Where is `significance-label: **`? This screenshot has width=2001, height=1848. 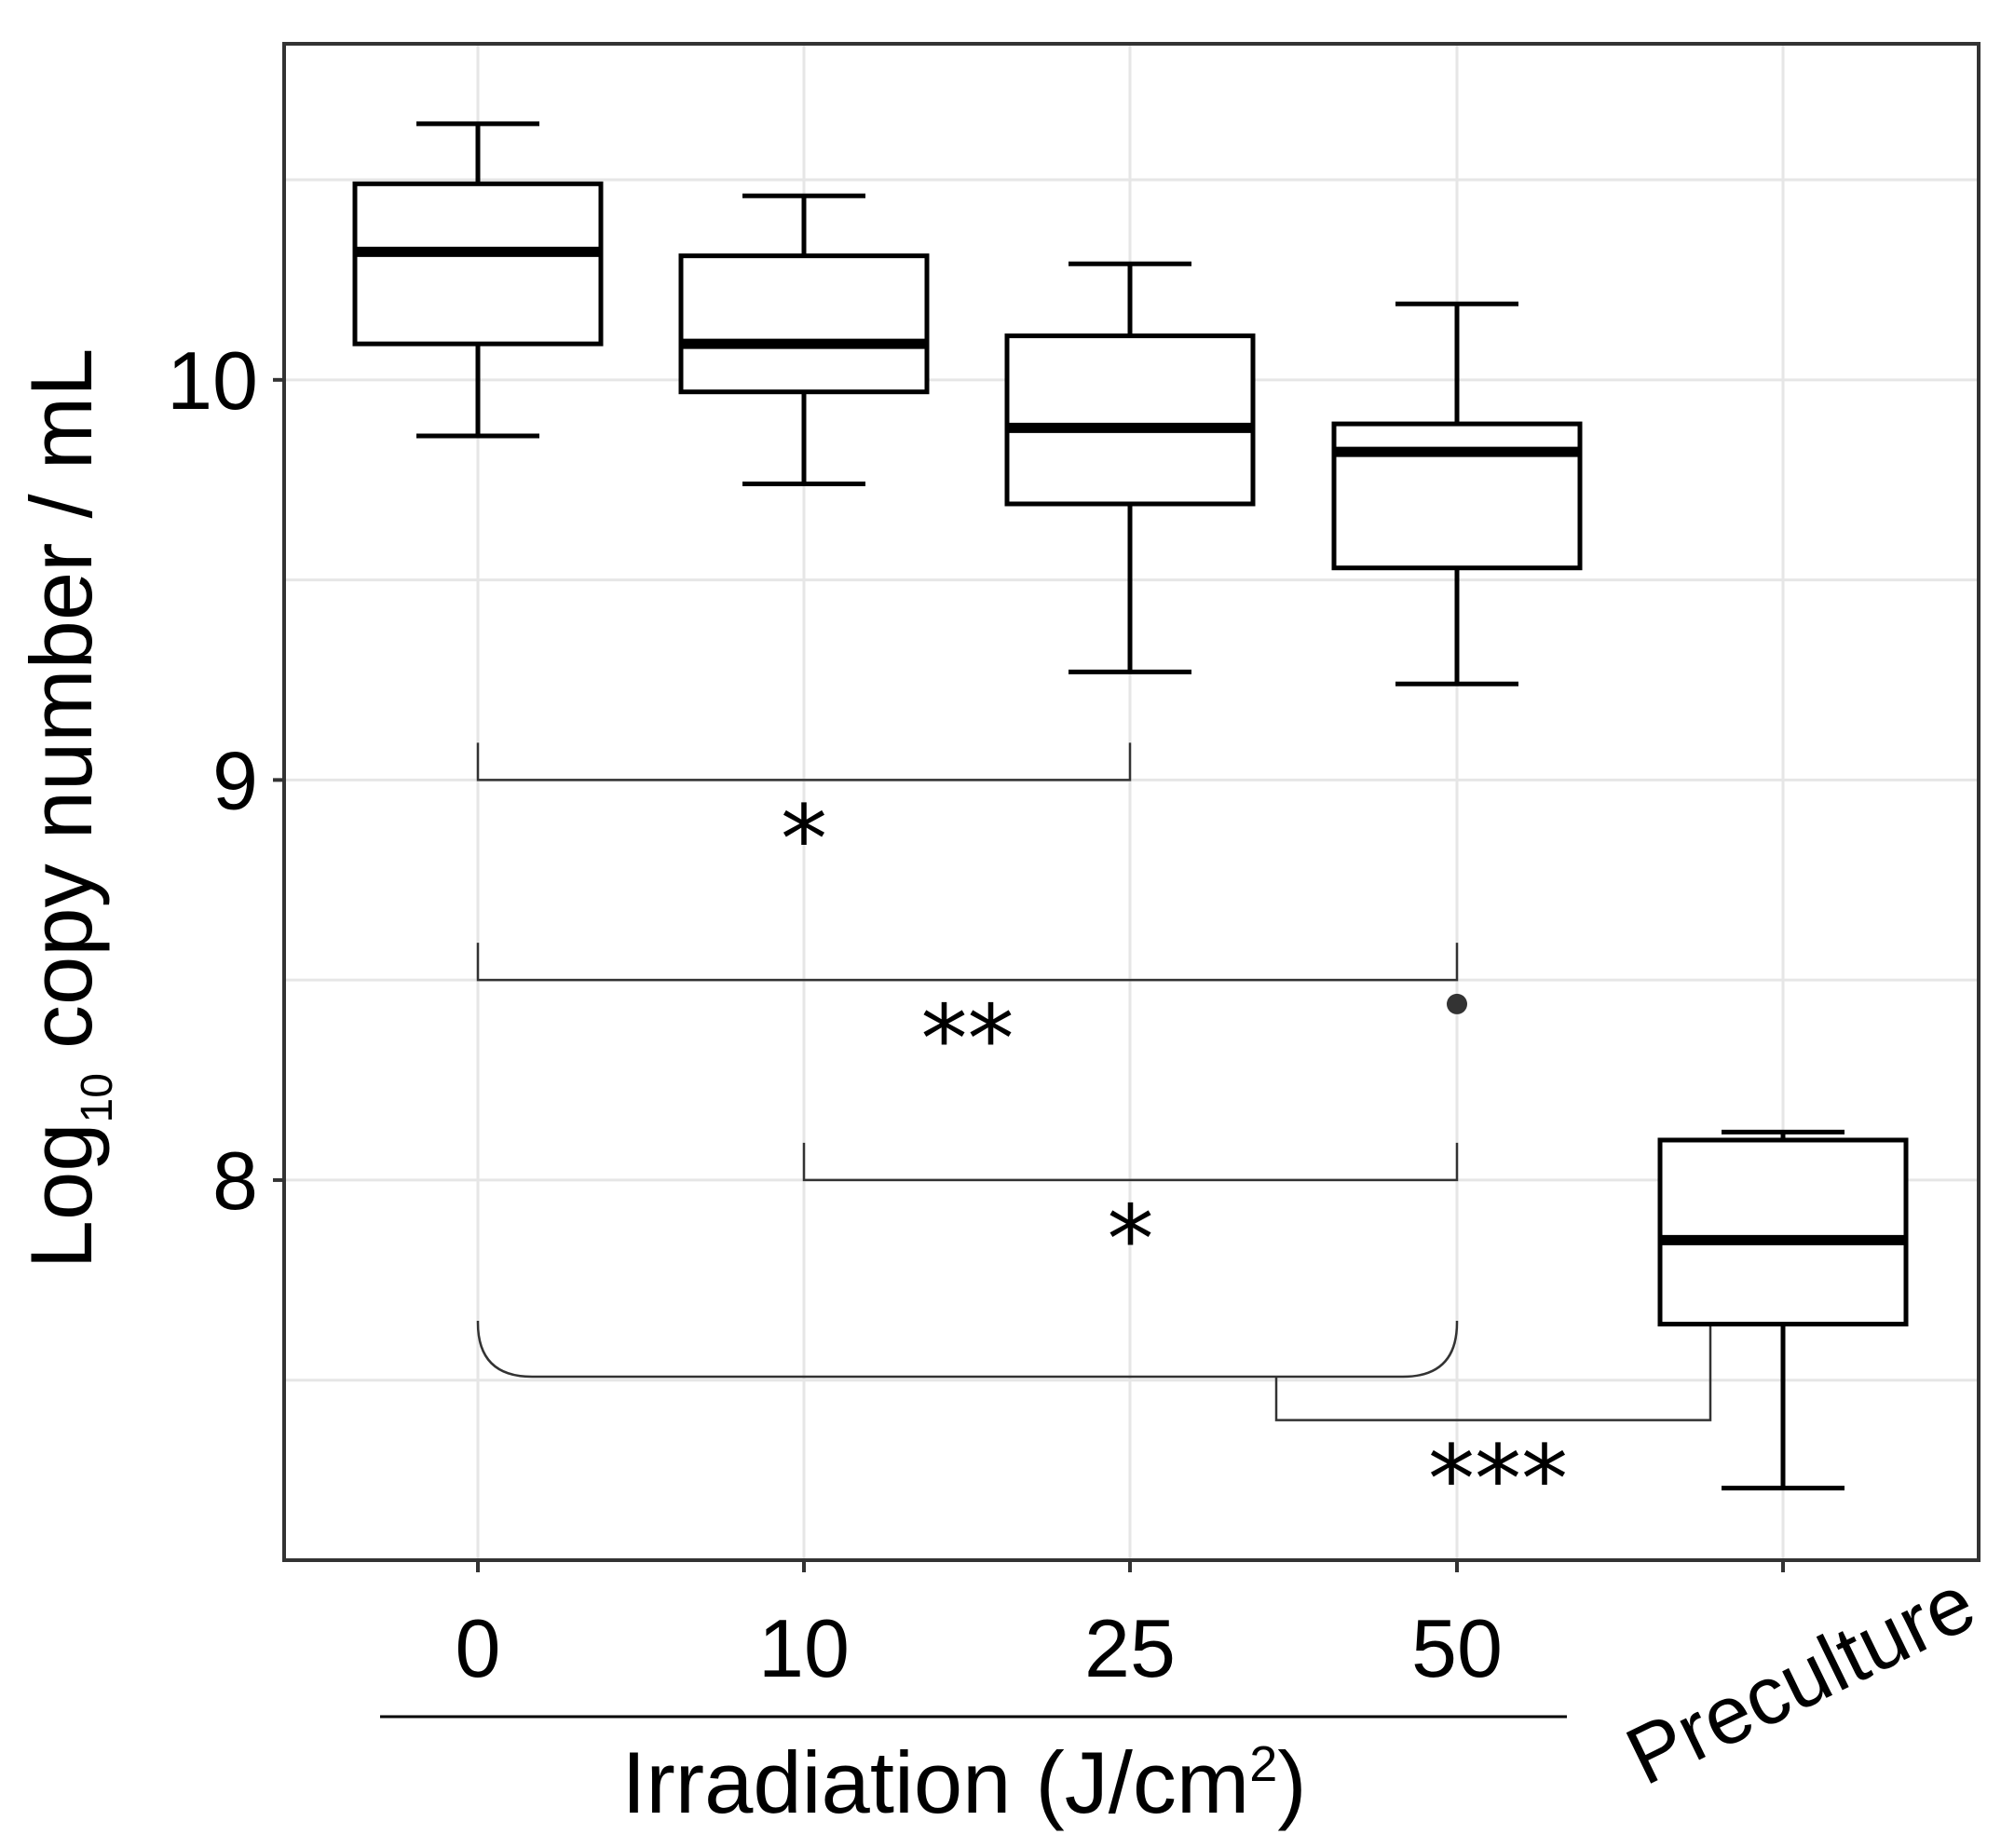
significance-label: ** is located at coordinates (967, 1039).